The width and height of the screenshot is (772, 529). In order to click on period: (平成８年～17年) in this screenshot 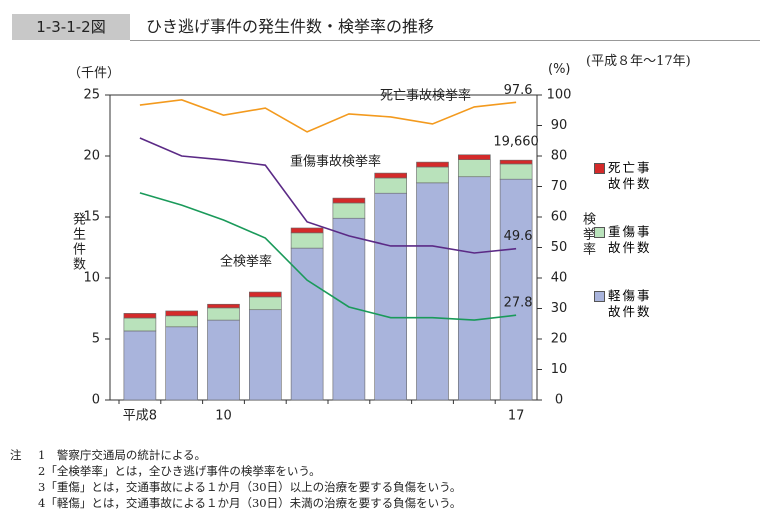, I will do `click(638, 61)`.